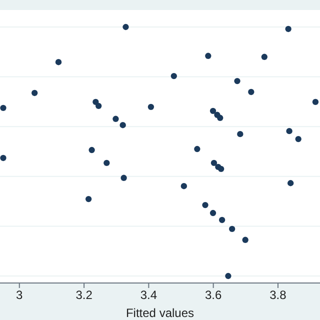 Image resolution: width=320 pixels, height=320 pixels. I want to click on x-tick-label: 3.8, so click(278, 295).